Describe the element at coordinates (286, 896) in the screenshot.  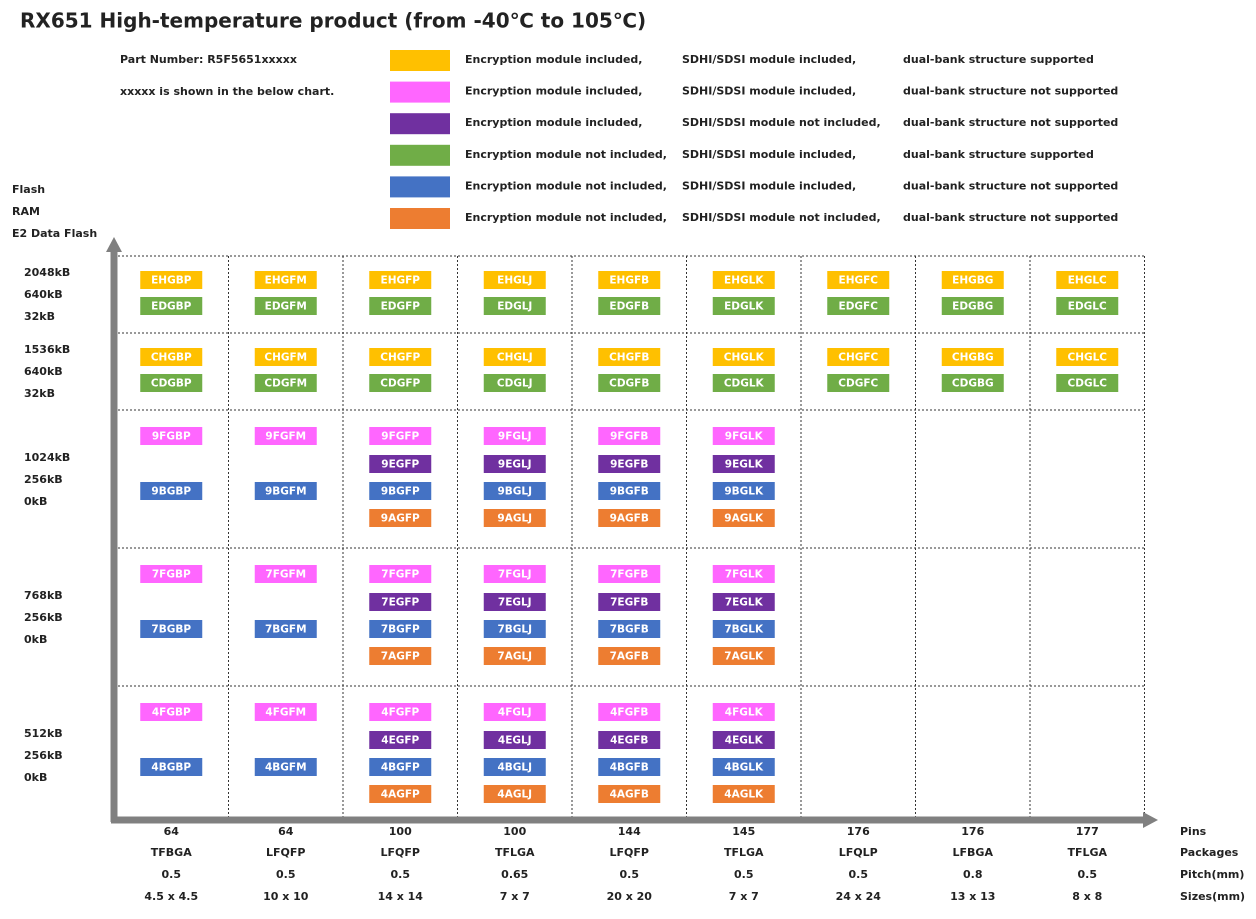
I see `column-info: 10 x 10` at that location.